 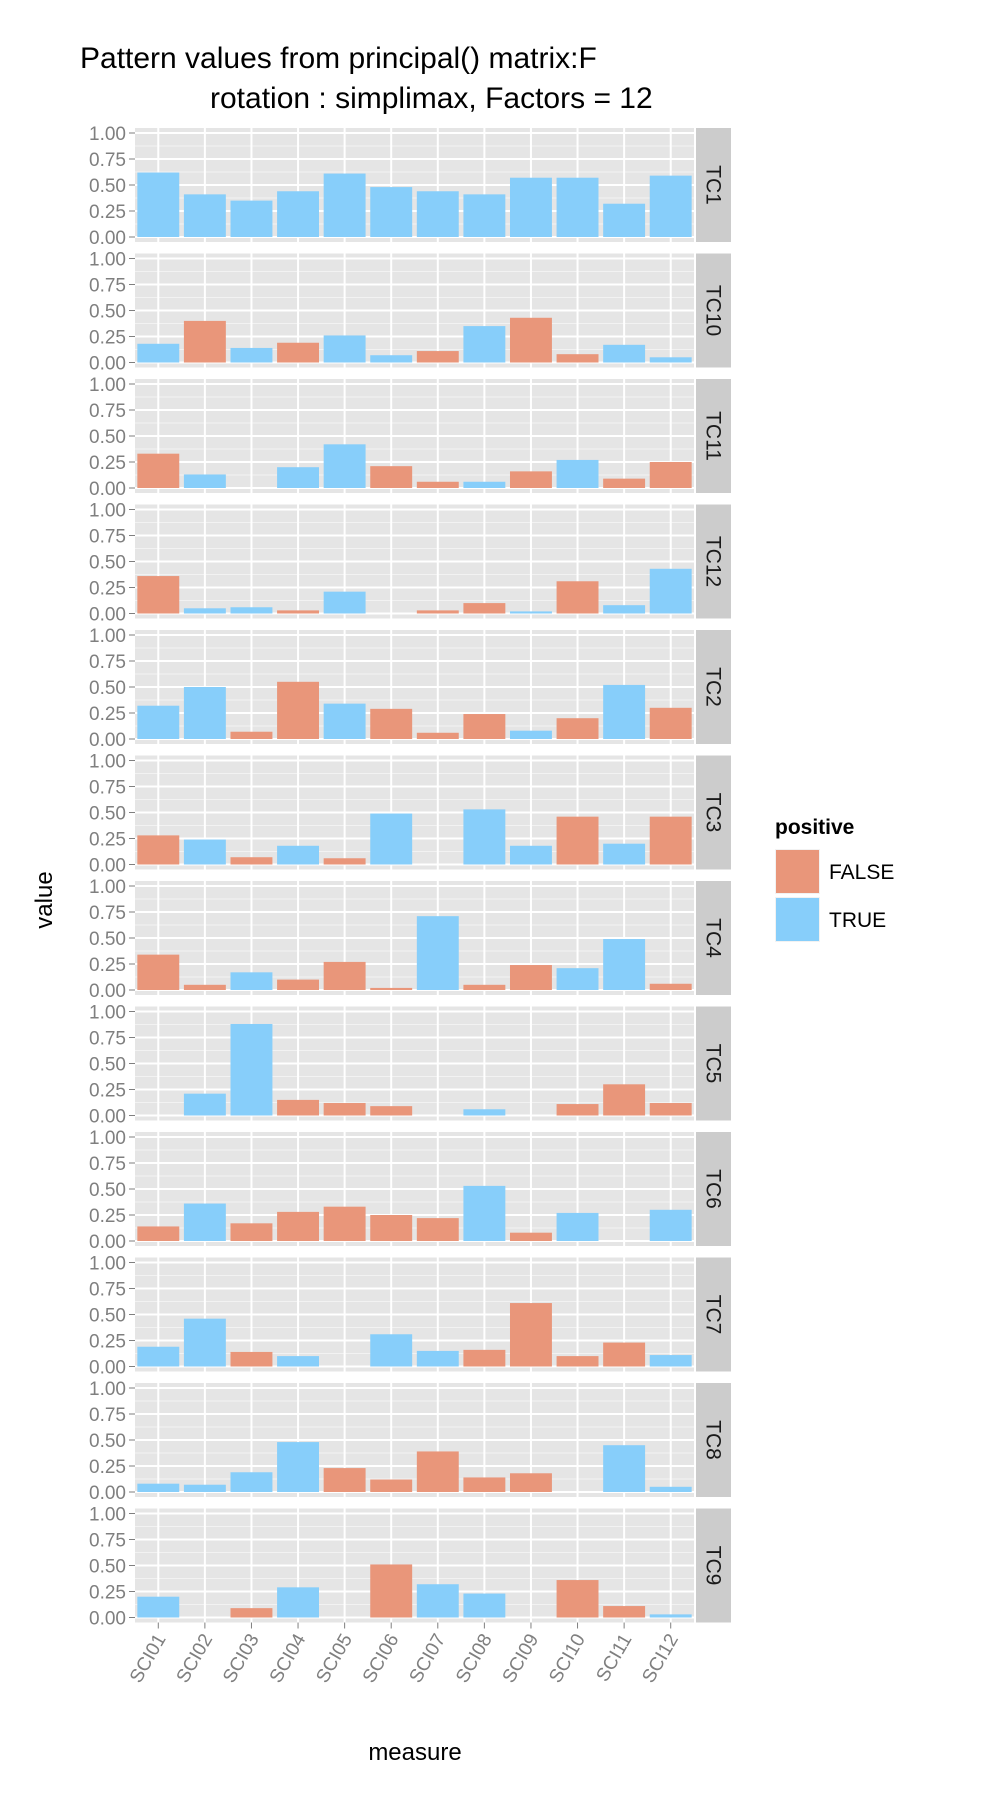 I want to click on bar-tc10-sci01, so click(x=158, y=353).